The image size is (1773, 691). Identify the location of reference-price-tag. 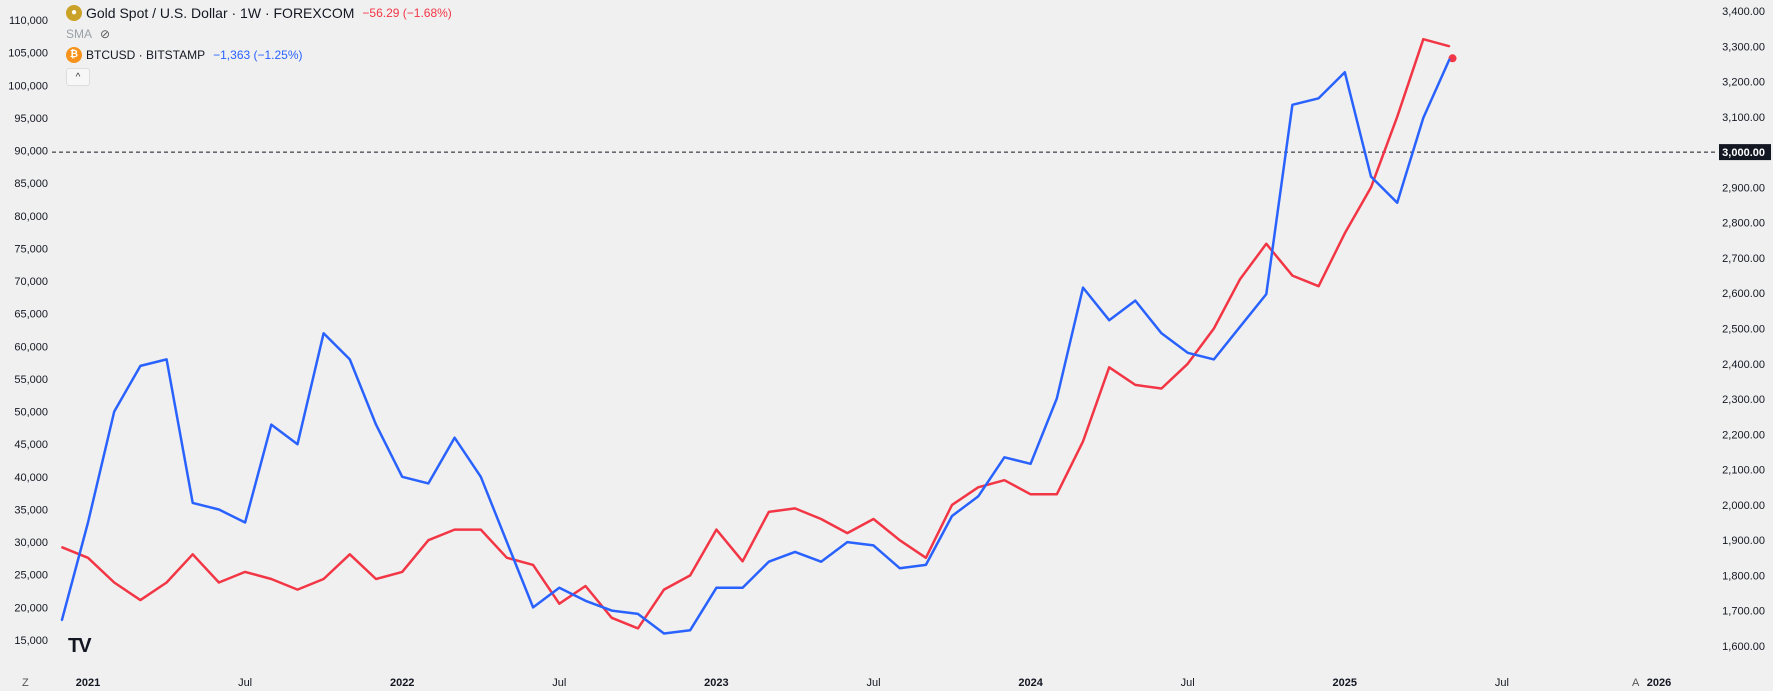
(1745, 152).